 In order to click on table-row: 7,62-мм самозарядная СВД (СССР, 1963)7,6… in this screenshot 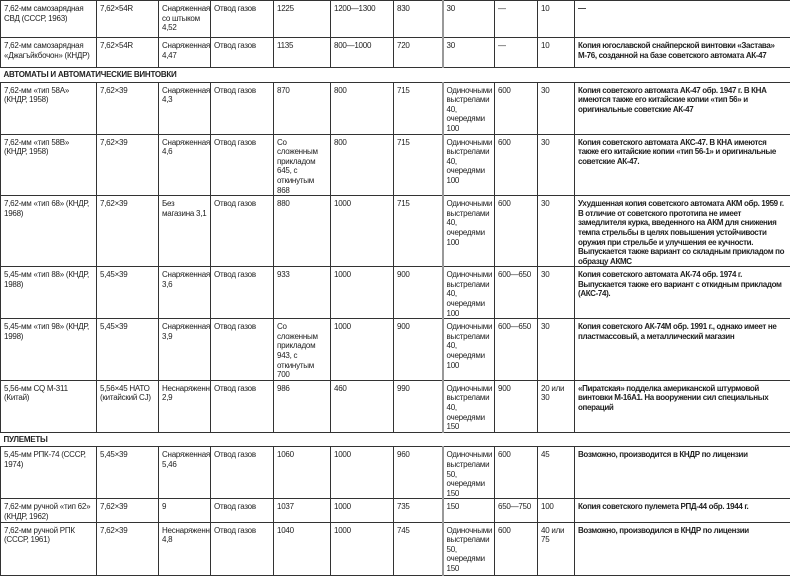, I will do `click(395, 19)`.